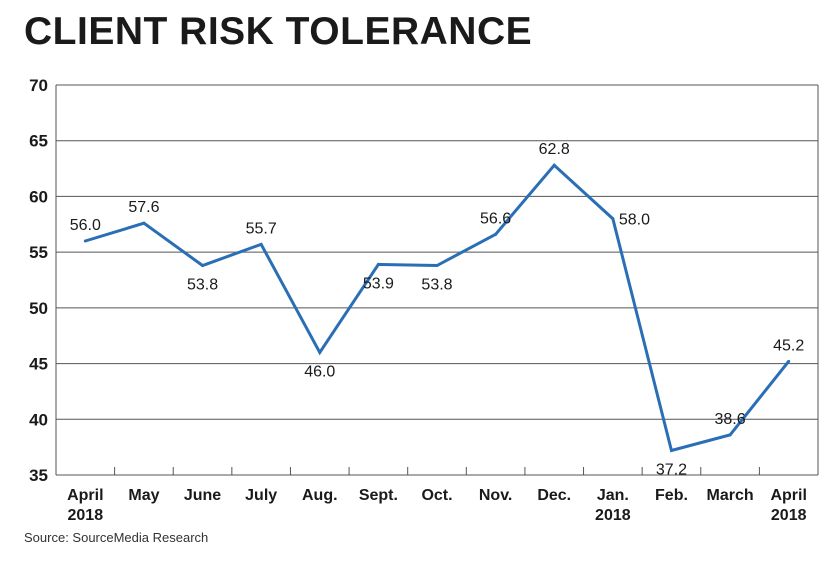 The width and height of the screenshot is (840, 570). What do you see at coordinates (378, 283) in the screenshot?
I see `data-label: 53.9` at bounding box center [378, 283].